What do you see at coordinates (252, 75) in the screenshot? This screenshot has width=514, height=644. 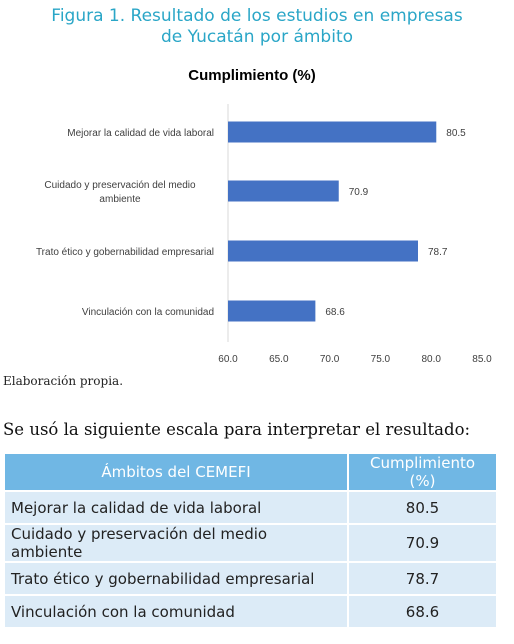 I see `chart-title: Cumplimiento (%)` at bounding box center [252, 75].